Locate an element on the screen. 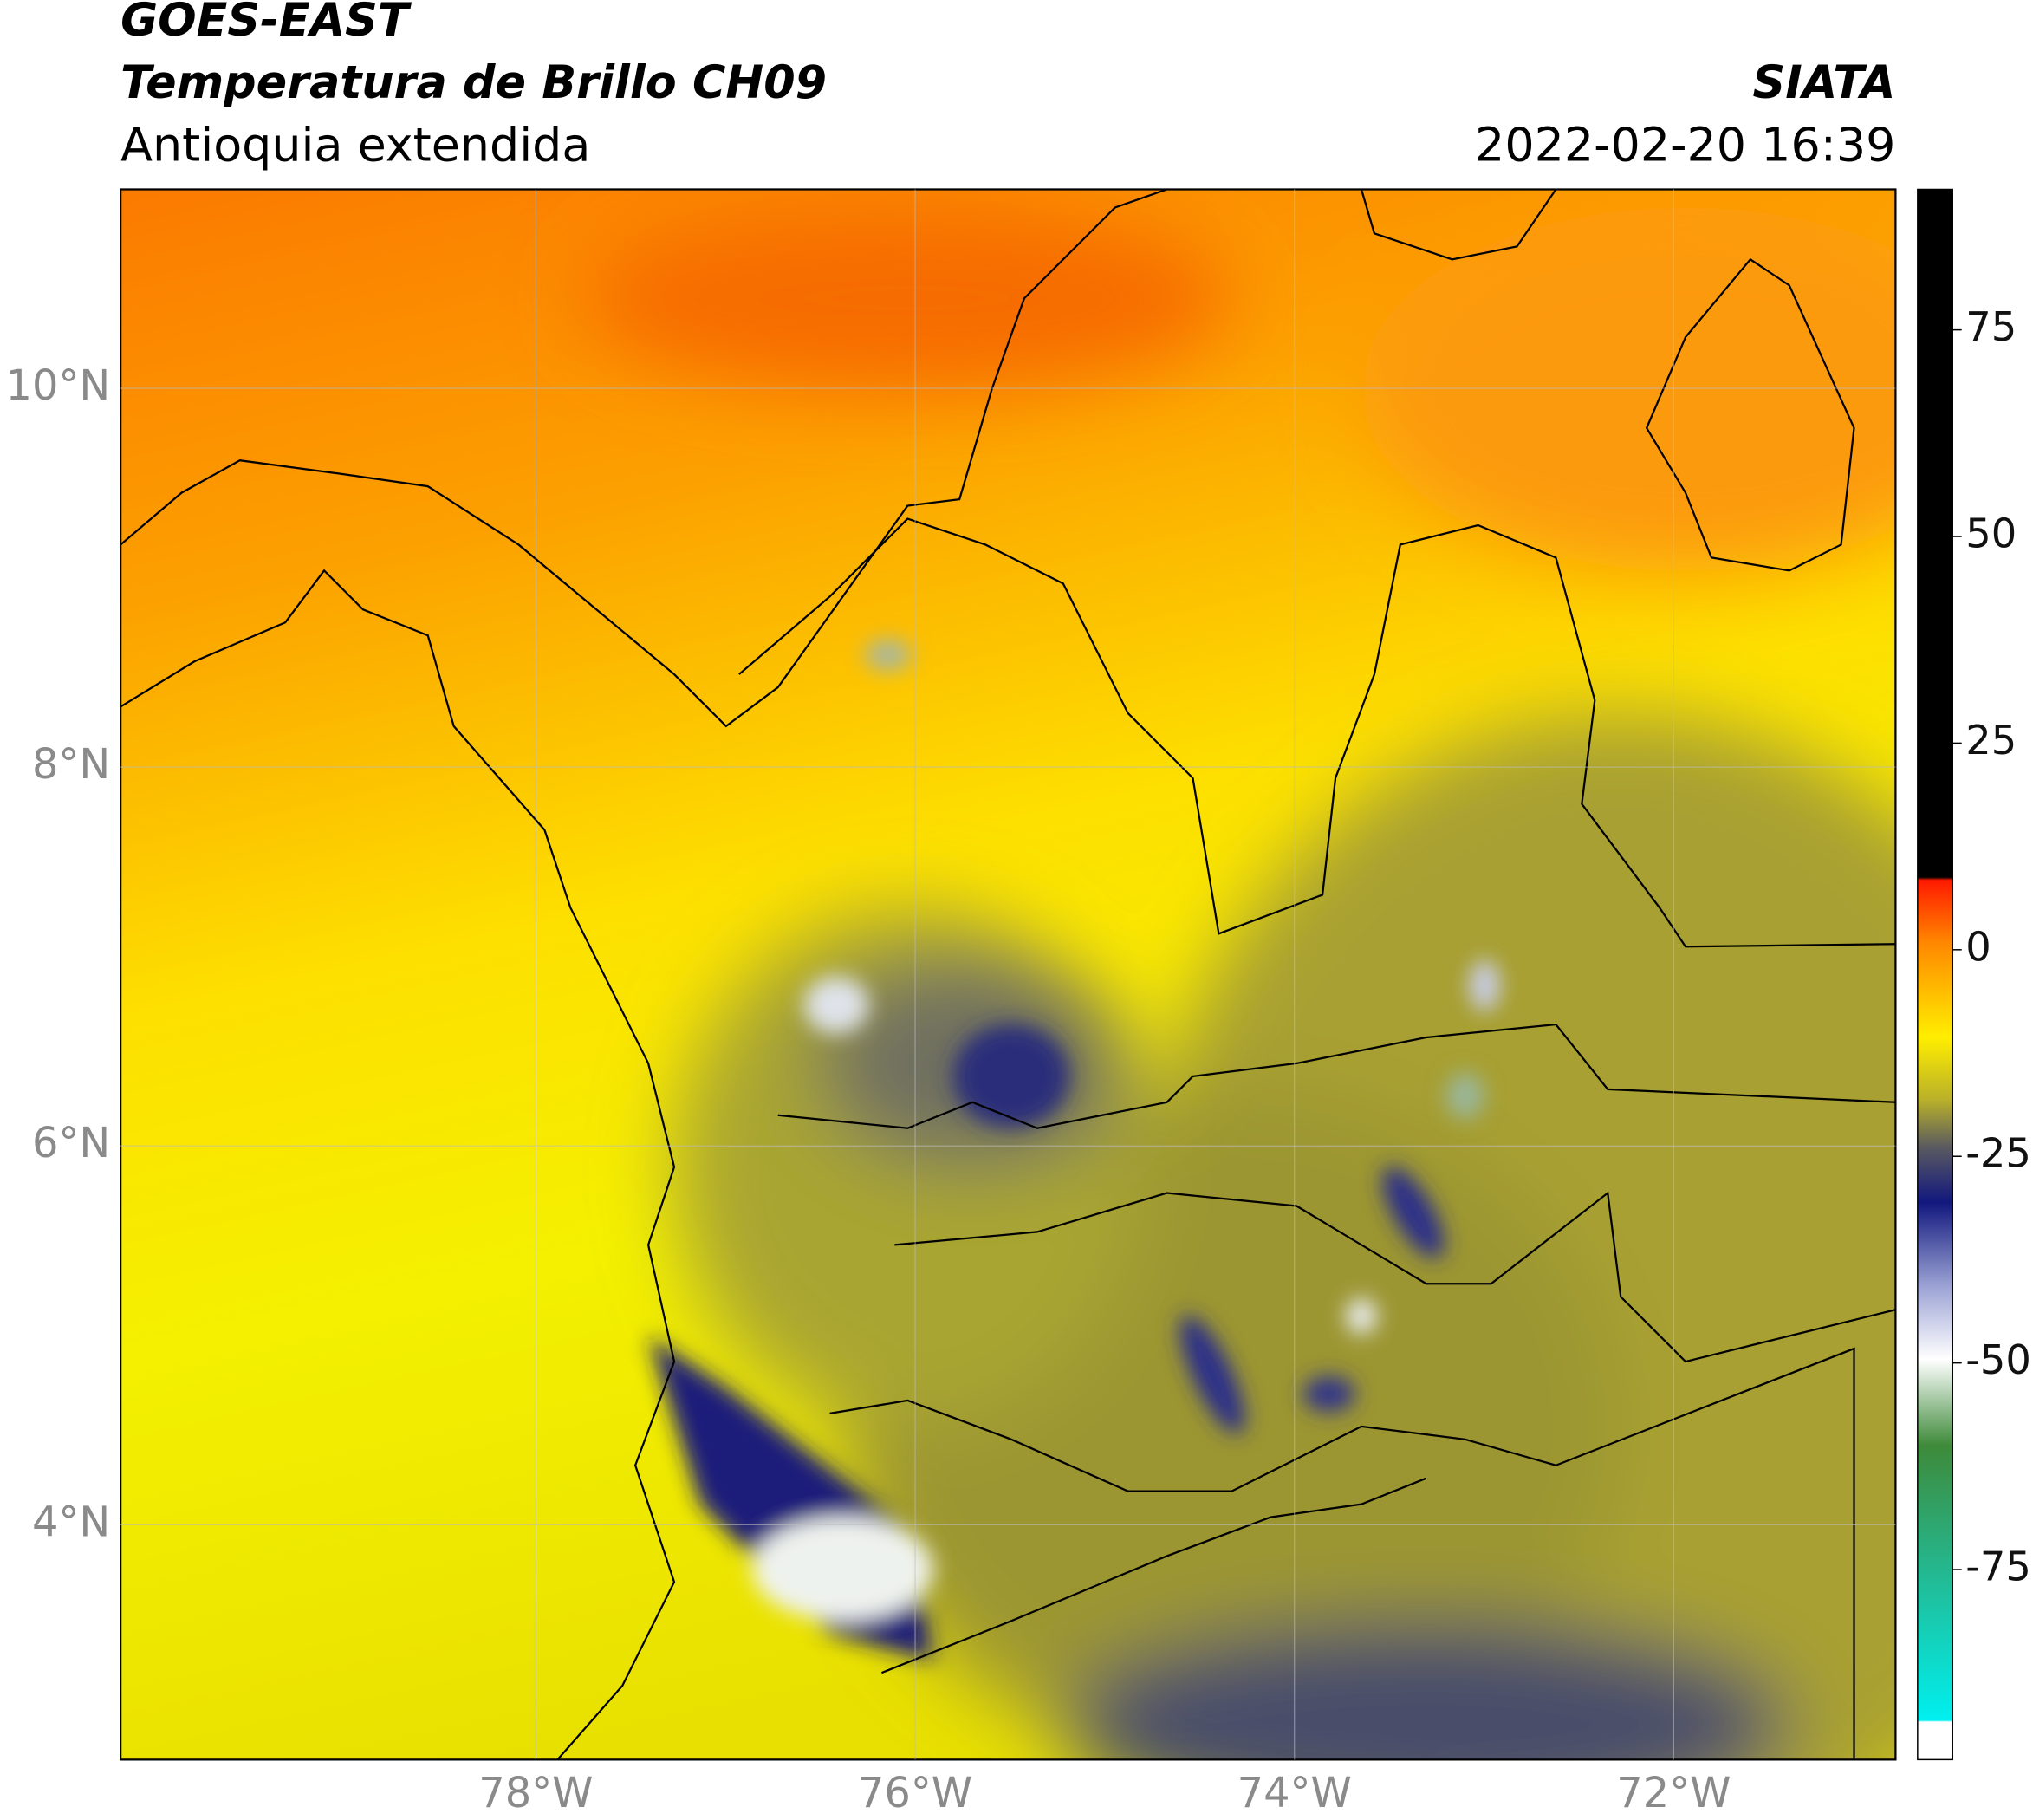  datetime: 2022-02-20 16:39 is located at coordinates (1685, 144).